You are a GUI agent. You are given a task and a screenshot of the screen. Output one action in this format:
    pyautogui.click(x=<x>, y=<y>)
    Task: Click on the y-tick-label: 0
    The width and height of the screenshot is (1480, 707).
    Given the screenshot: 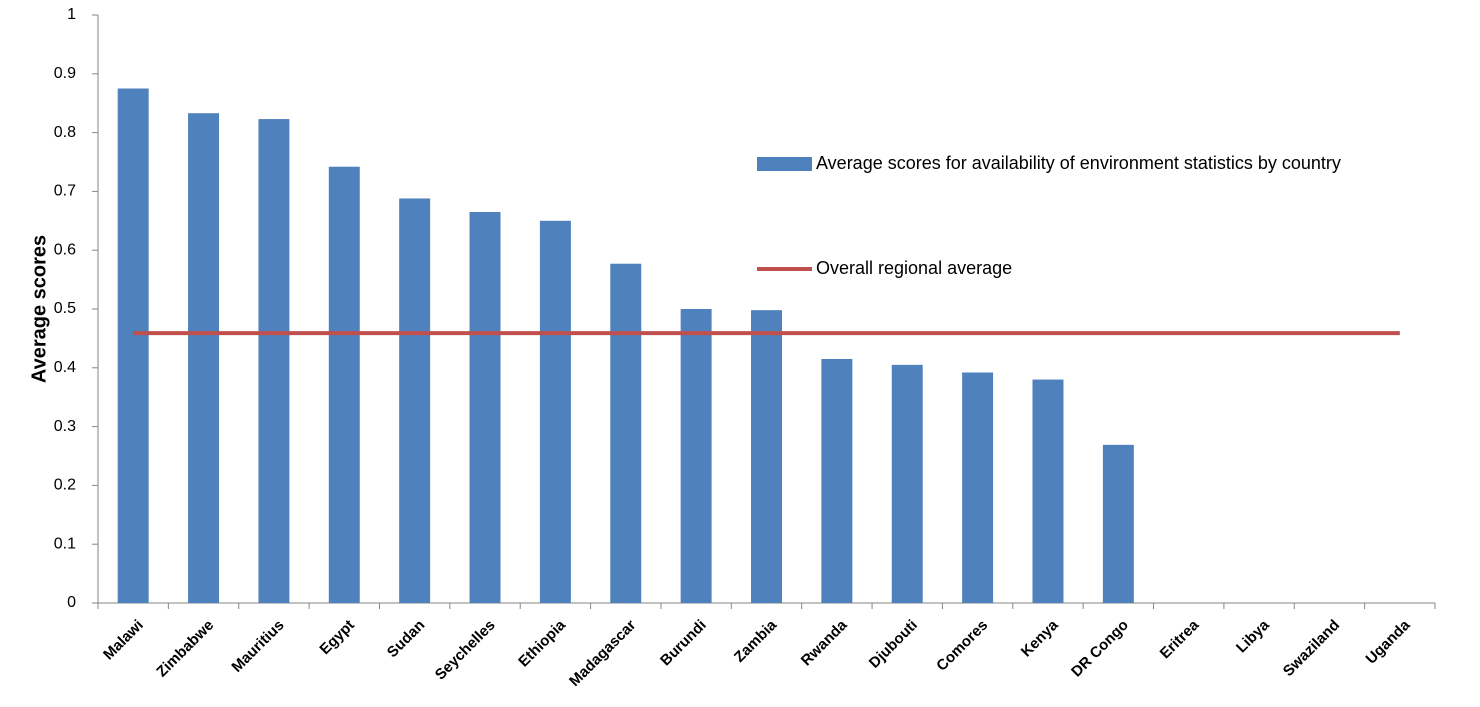 What is the action you would take?
    pyautogui.click(x=71, y=602)
    